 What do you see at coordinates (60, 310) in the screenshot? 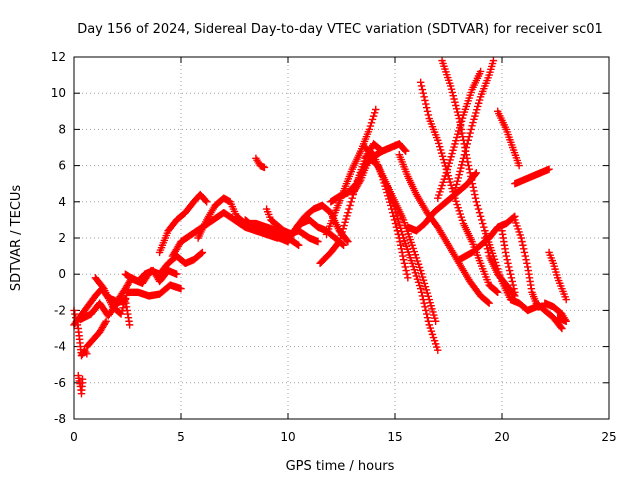
I see `y-tick-label: -2` at bounding box center [60, 310].